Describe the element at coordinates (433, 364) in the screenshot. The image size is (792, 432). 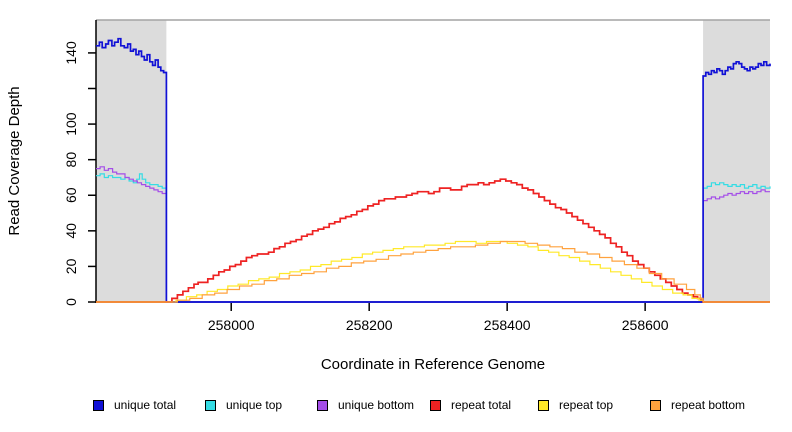
I see `x-axis-title: Coordinate in Reference Genome` at that location.